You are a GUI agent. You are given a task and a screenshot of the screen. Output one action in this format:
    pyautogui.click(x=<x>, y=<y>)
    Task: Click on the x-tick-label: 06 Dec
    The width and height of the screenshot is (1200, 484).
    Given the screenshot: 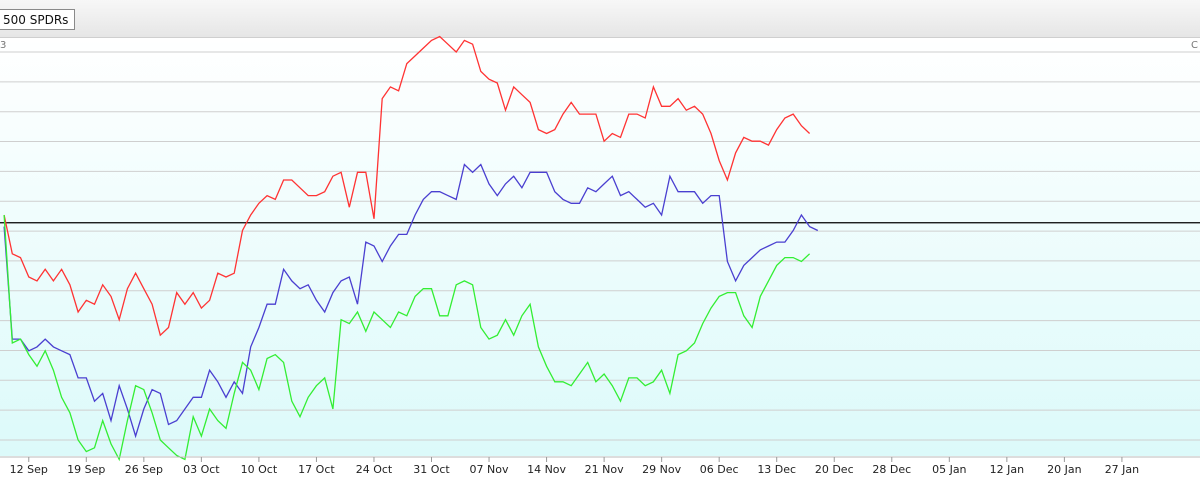 What is the action you would take?
    pyautogui.click(x=719, y=469)
    